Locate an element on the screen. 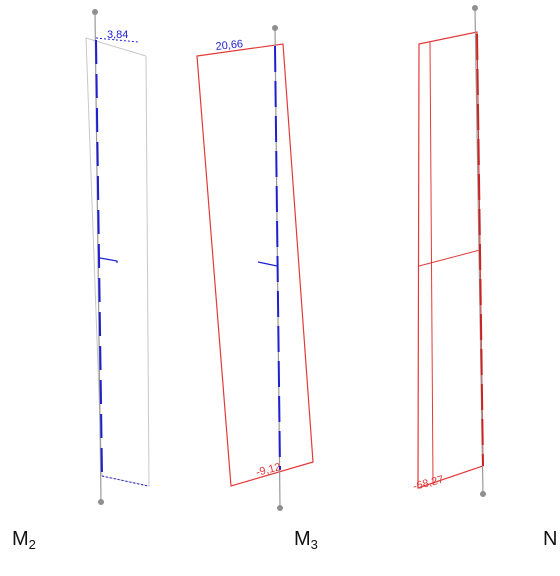 Image resolution: width=560 pixels, height=576 pixels. n-bottom-value: -68,27 is located at coordinates (428, 483).